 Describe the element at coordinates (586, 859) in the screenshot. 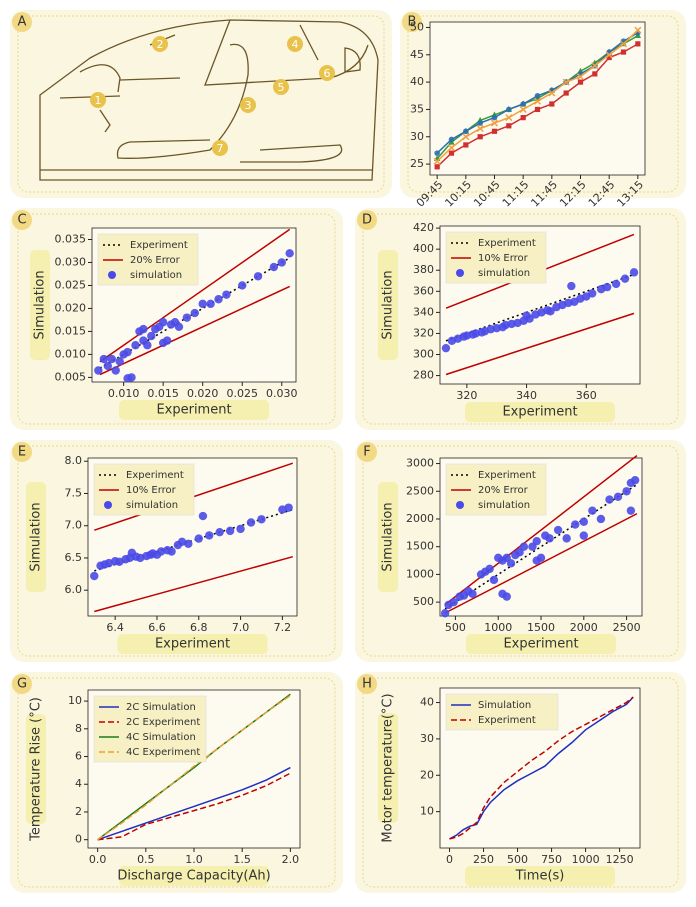

I see `x-tick-label: 1000` at that location.